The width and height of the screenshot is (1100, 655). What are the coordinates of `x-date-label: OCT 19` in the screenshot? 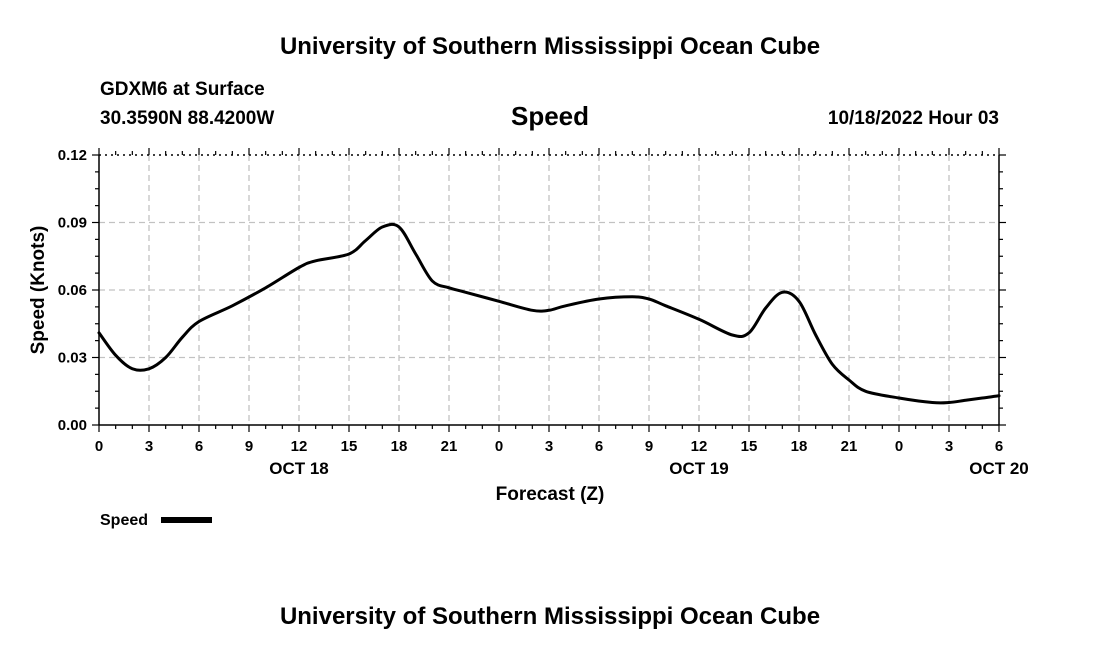 It's located at (699, 468).